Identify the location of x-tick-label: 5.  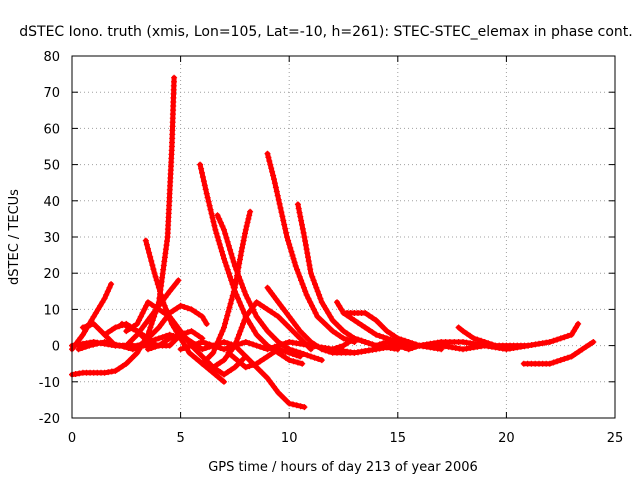
(180, 438).